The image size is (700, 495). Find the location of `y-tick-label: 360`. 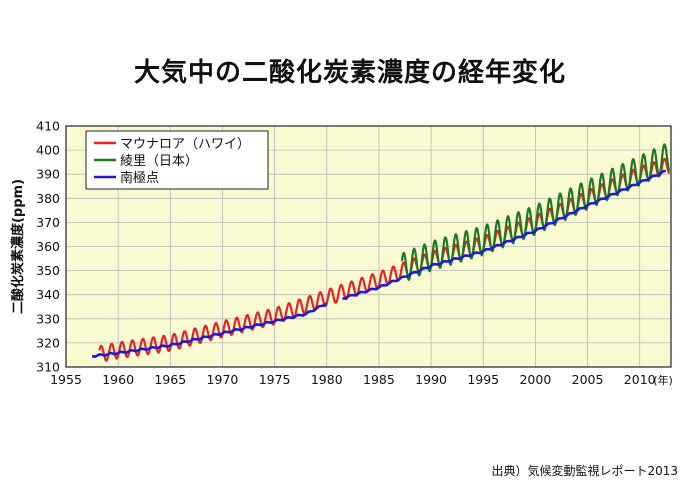

y-tick-label: 360 is located at coordinates (48, 246).